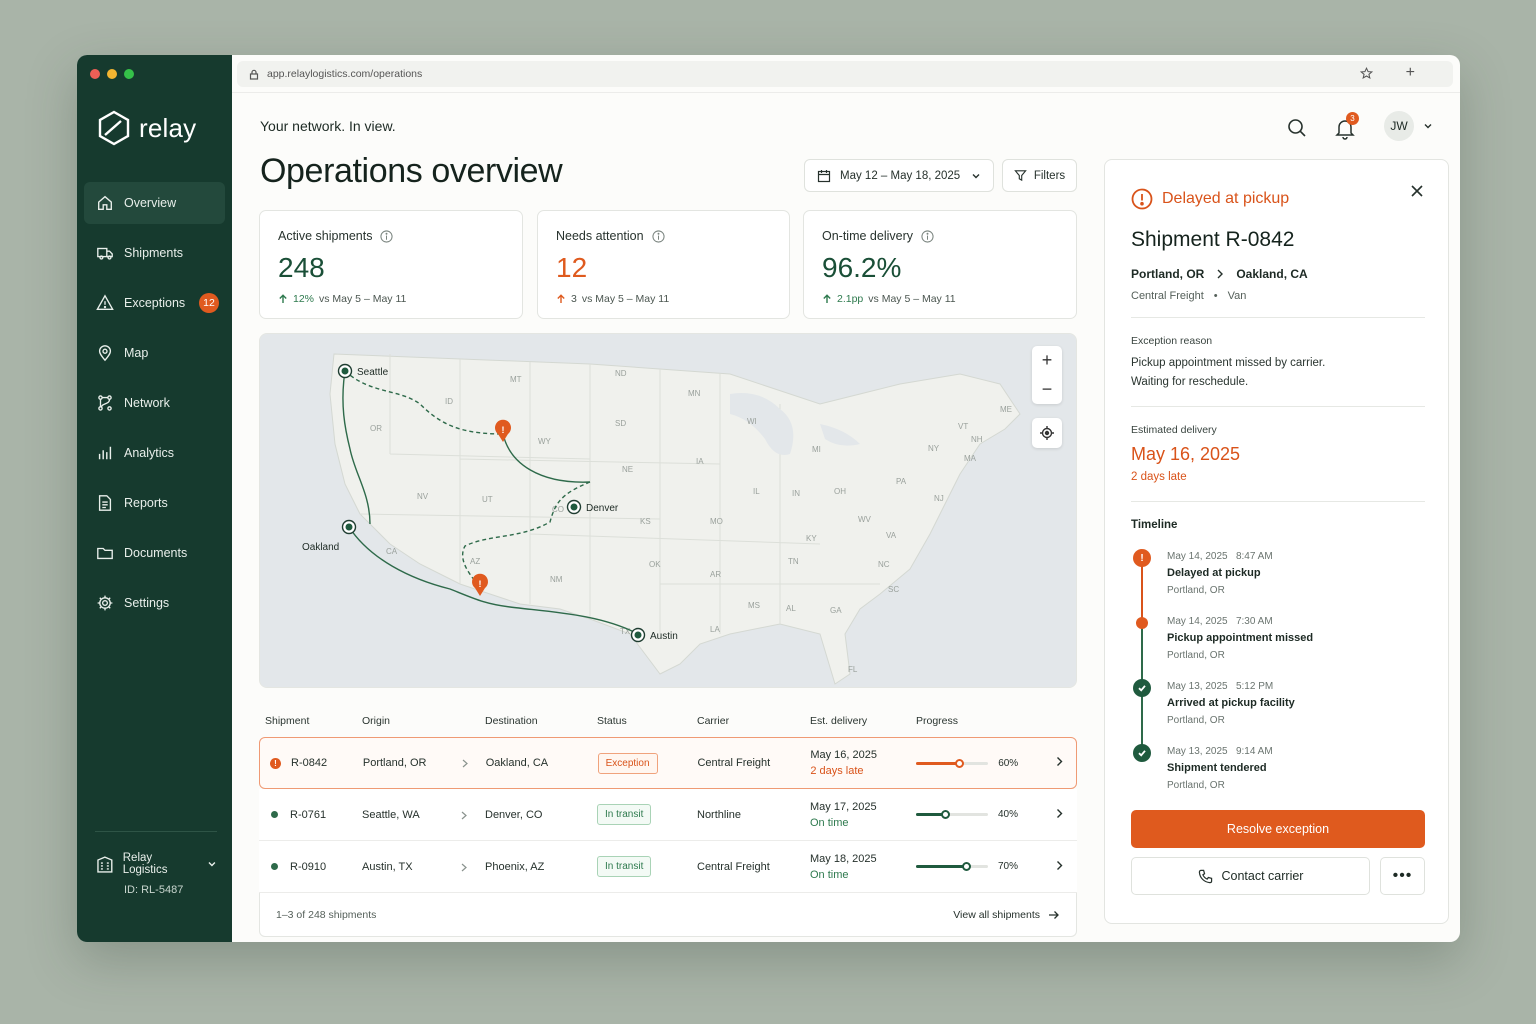  I want to click on resolve-exception-button: Resolve exception, so click(1278, 829).